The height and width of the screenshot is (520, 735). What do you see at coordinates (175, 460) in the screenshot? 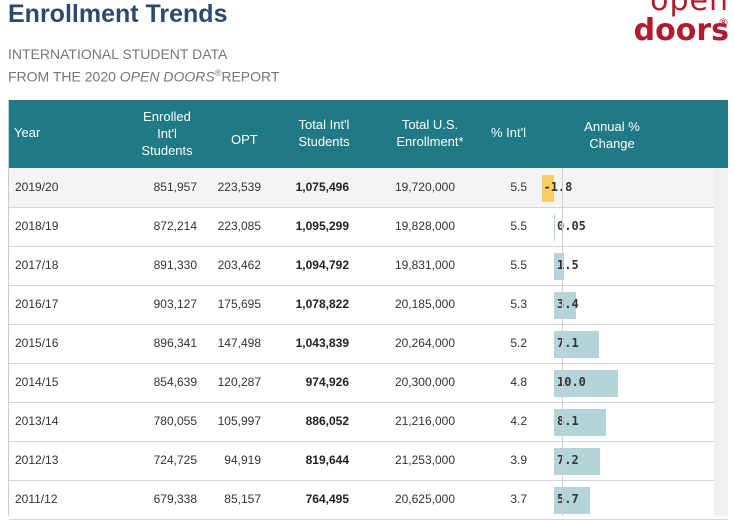
I see `cell-enrolled: 724,725` at bounding box center [175, 460].